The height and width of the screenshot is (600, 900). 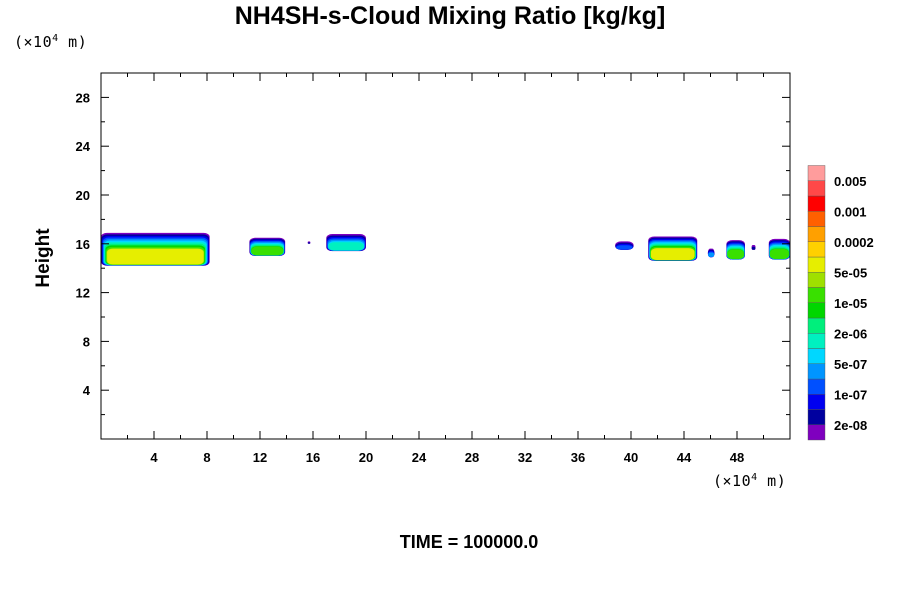 What do you see at coordinates (83, 195) in the screenshot?
I see `y-tick-label: 20` at bounding box center [83, 195].